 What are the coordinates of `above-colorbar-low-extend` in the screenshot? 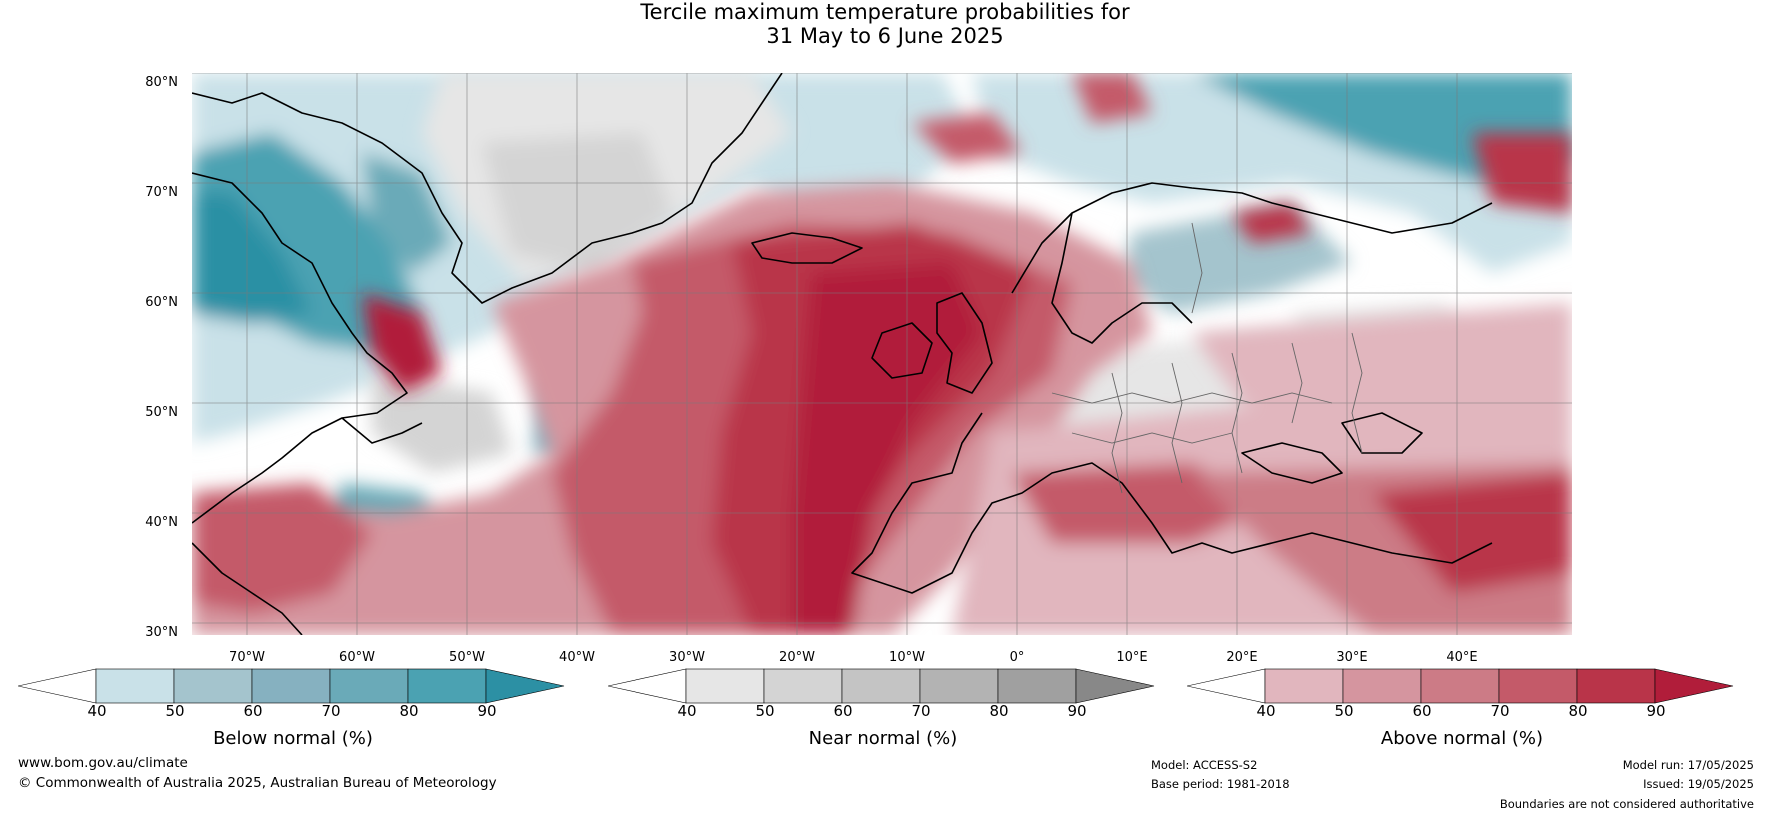 It's located at (1226, 686).